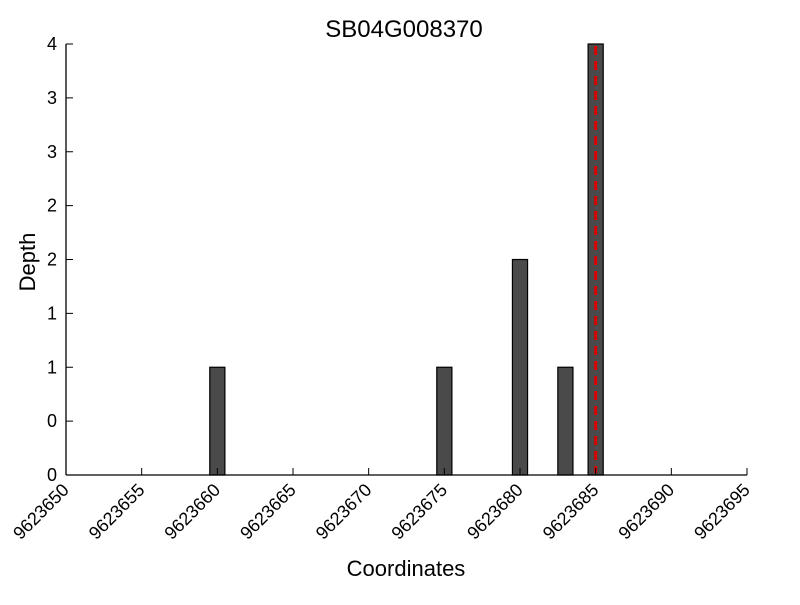  What do you see at coordinates (27, 262) in the screenshot?
I see `y-axis-title: Depth` at bounding box center [27, 262].